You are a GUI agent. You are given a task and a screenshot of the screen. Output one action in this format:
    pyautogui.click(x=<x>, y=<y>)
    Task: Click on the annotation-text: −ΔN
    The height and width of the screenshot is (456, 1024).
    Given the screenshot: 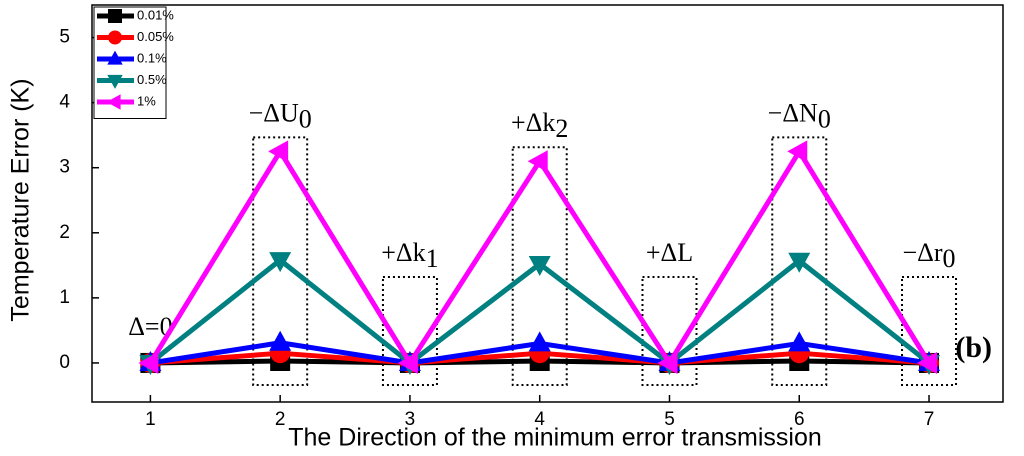 What is the action you would take?
    pyautogui.click(x=793, y=112)
    